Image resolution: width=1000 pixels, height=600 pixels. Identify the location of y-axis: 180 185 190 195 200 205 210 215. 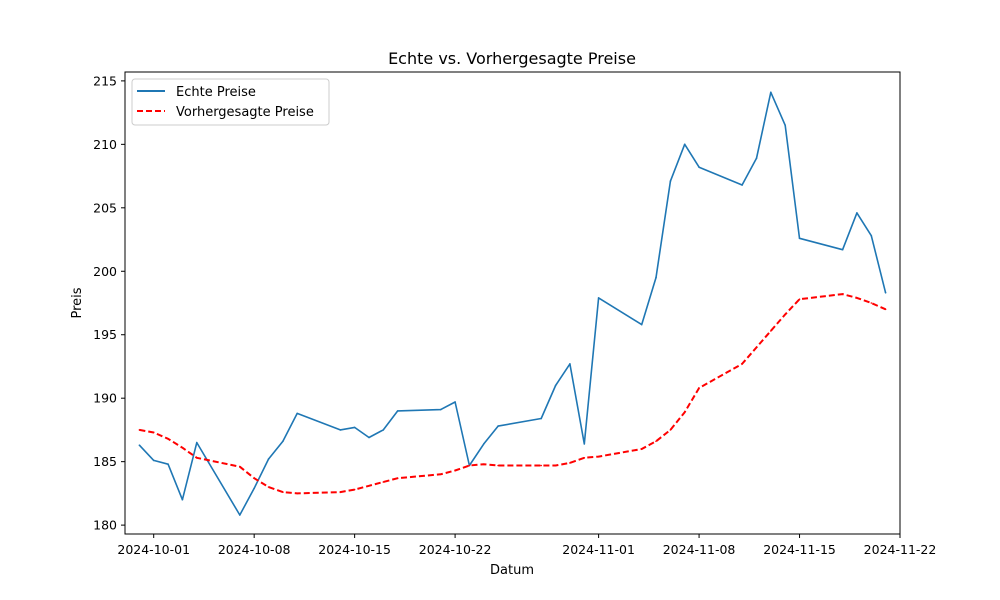
(109, 303).